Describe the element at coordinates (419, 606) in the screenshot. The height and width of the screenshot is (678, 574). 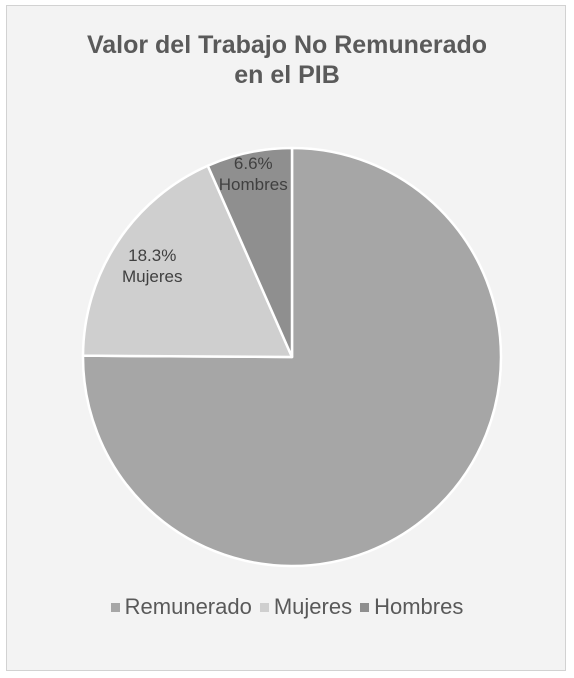
I see `legend-label-hombres: Hombres` at that location.